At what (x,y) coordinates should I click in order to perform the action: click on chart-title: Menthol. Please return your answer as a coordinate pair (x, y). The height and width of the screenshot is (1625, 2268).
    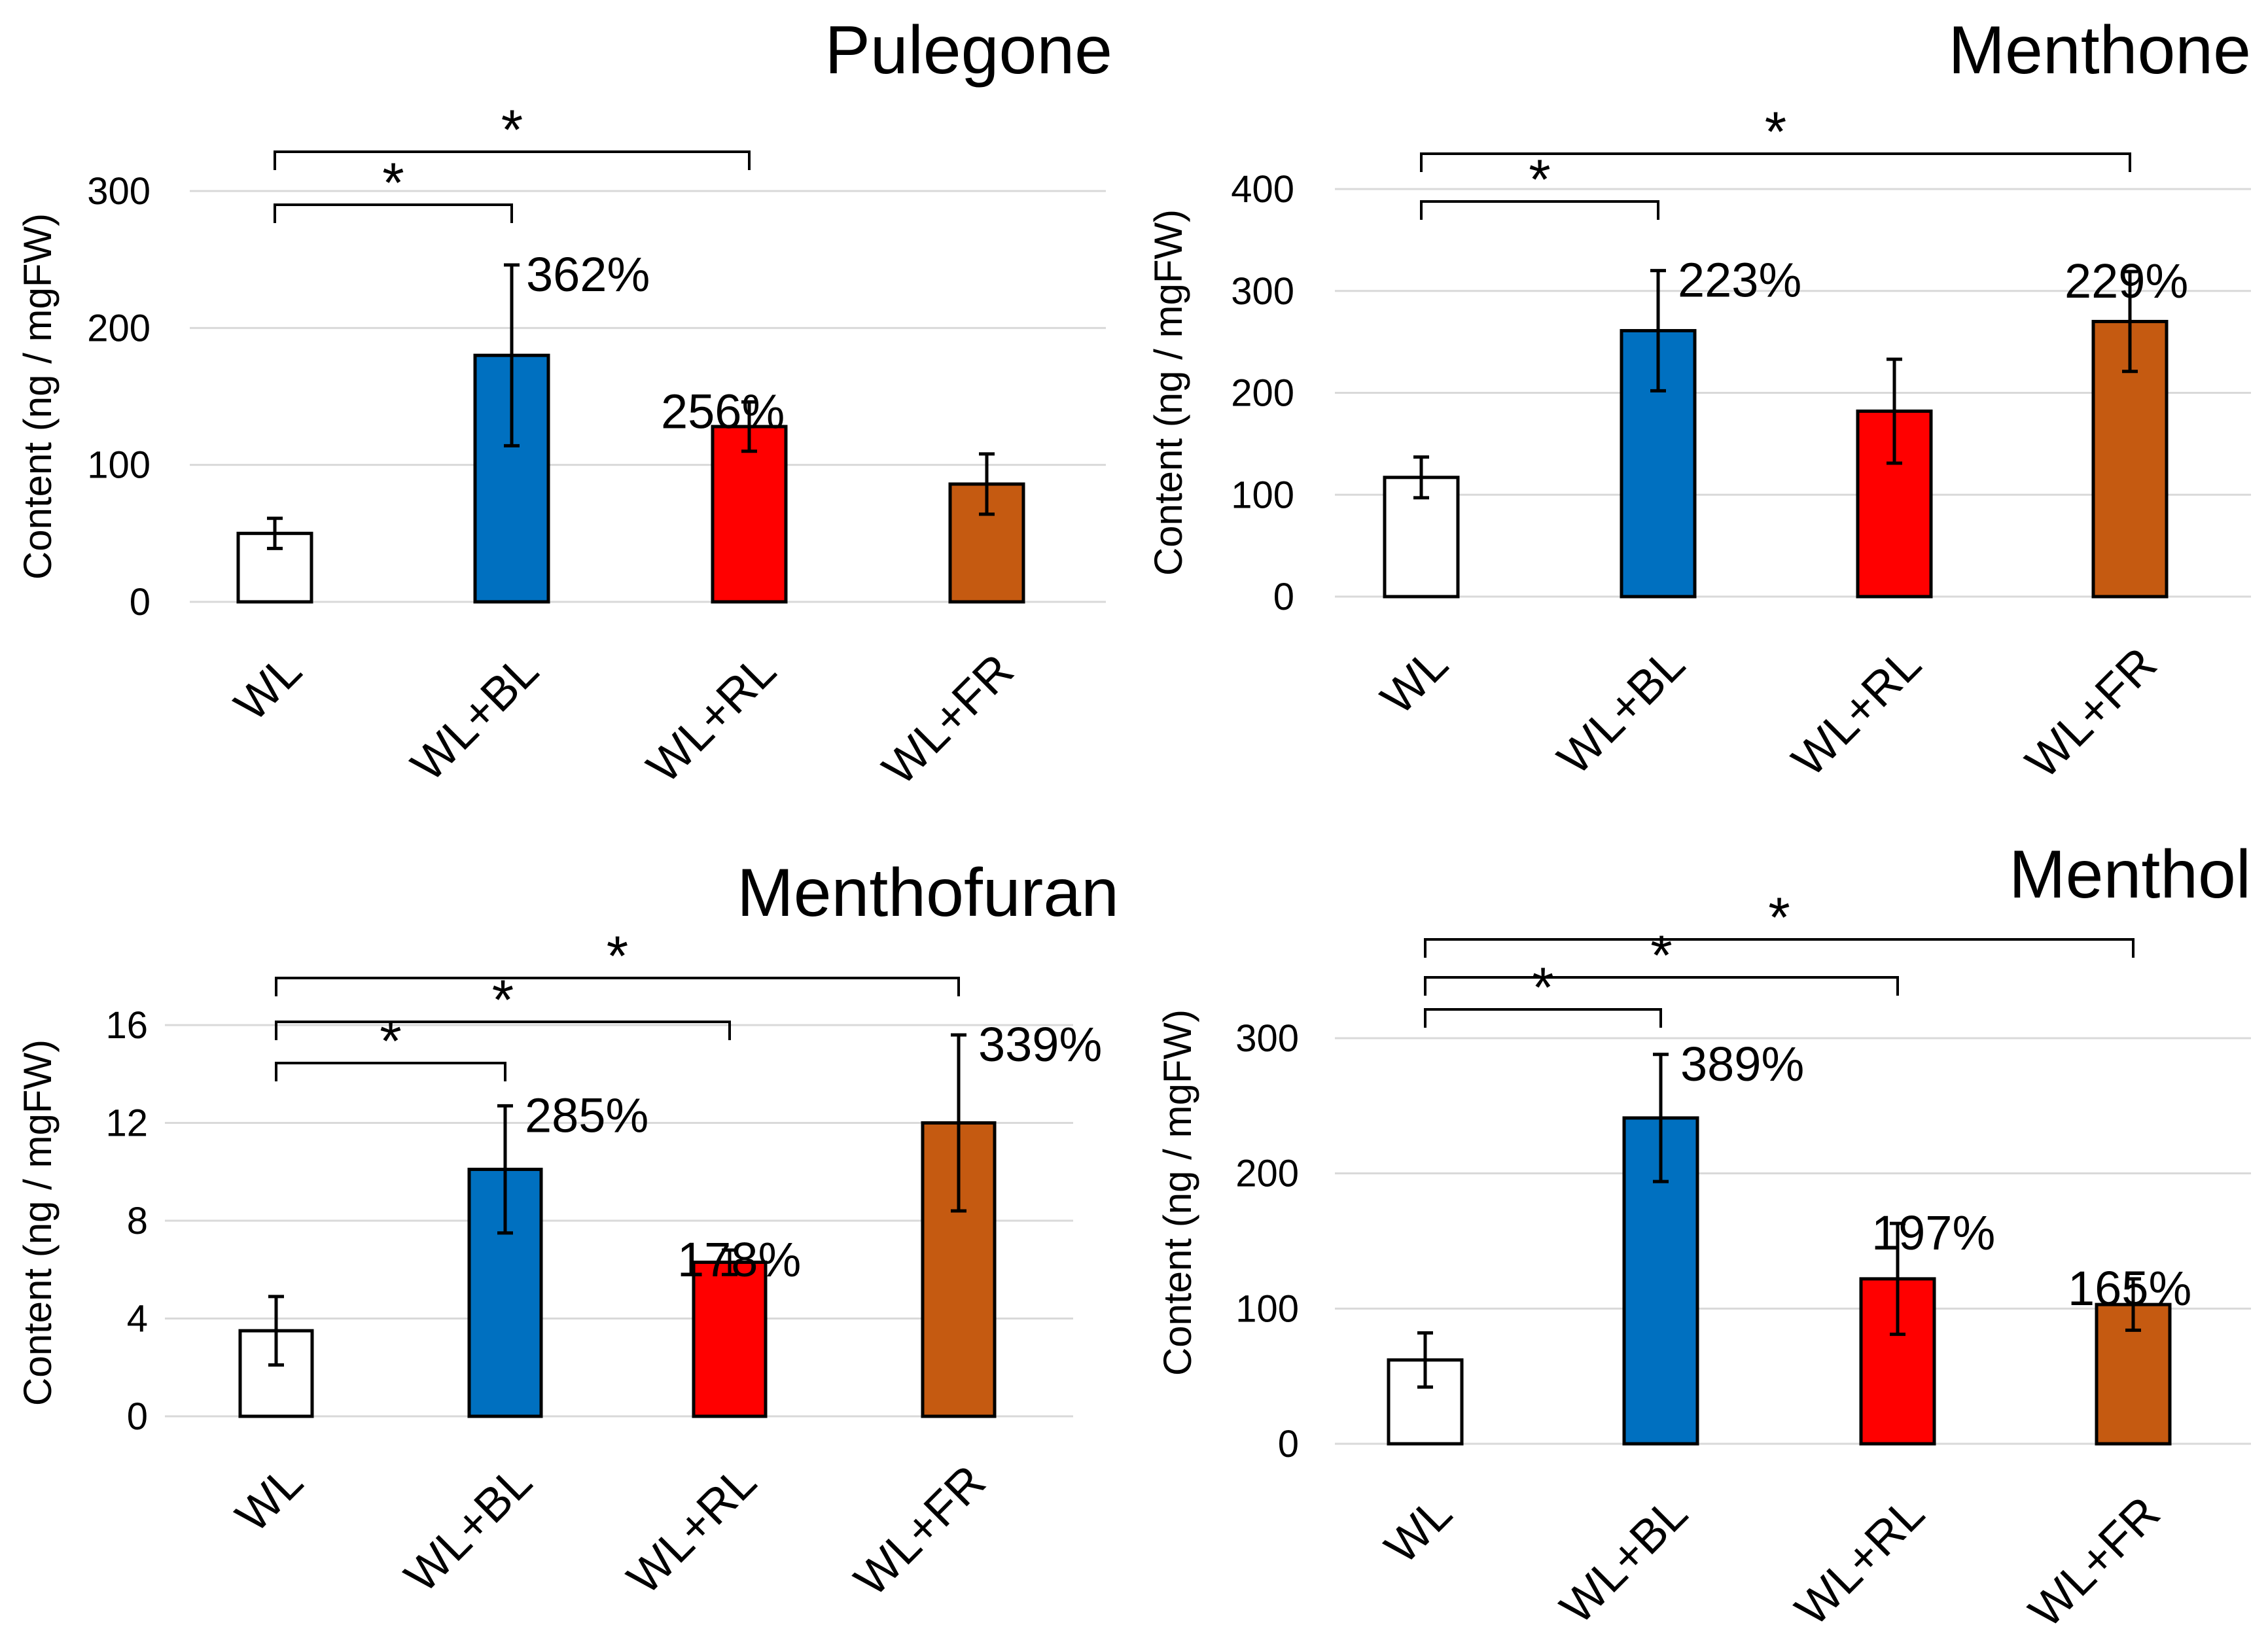
    Looking at the image, I should click on (2130, 875).